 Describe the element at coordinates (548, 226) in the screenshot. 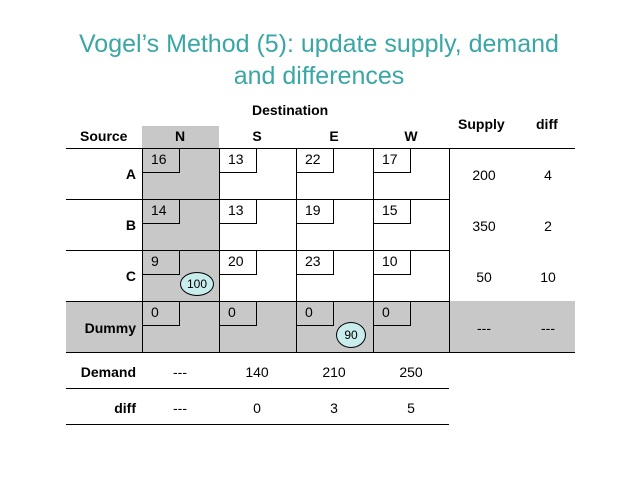

I see `diff-b: 2` at that location.